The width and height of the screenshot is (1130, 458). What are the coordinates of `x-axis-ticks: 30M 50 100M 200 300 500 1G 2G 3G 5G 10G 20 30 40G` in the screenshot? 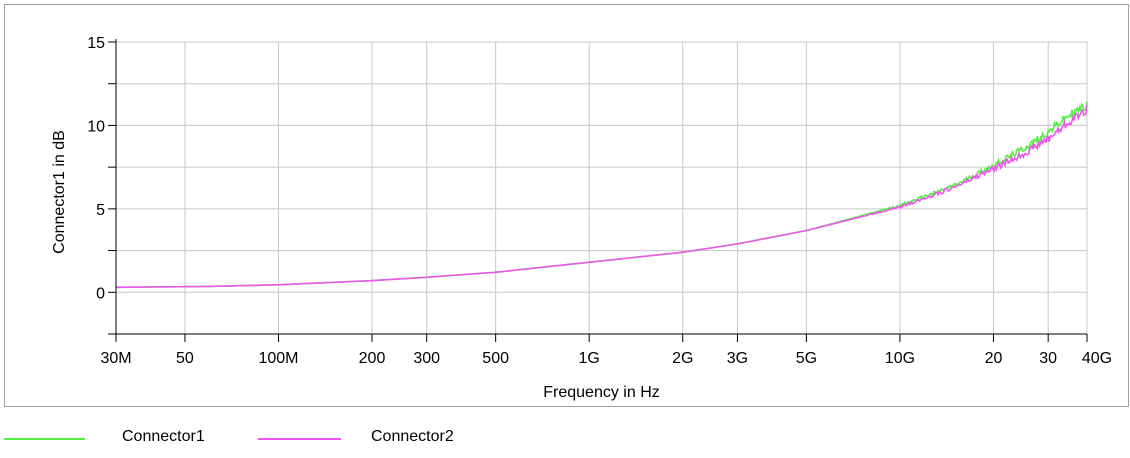 It's located at (606, 350).